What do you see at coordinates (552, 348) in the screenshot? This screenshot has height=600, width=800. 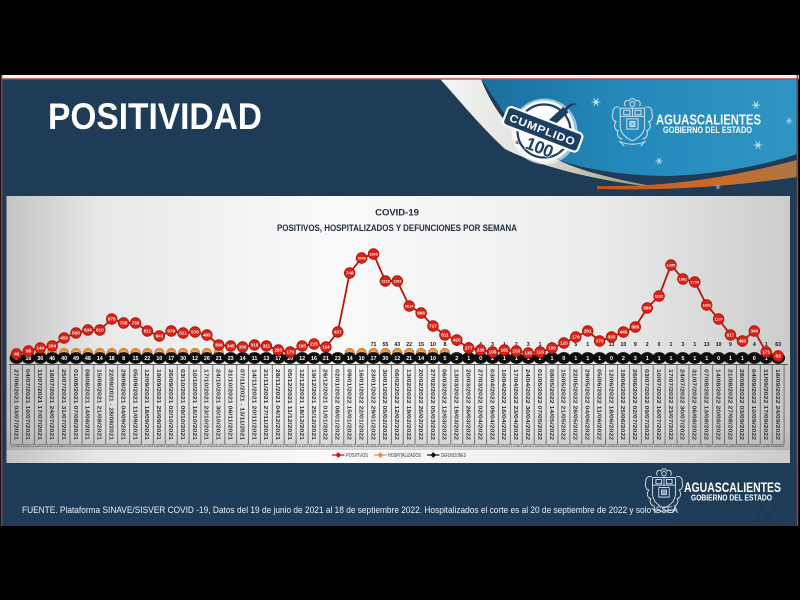 I see `svg-text: 160` at bounding box center [552, 348].